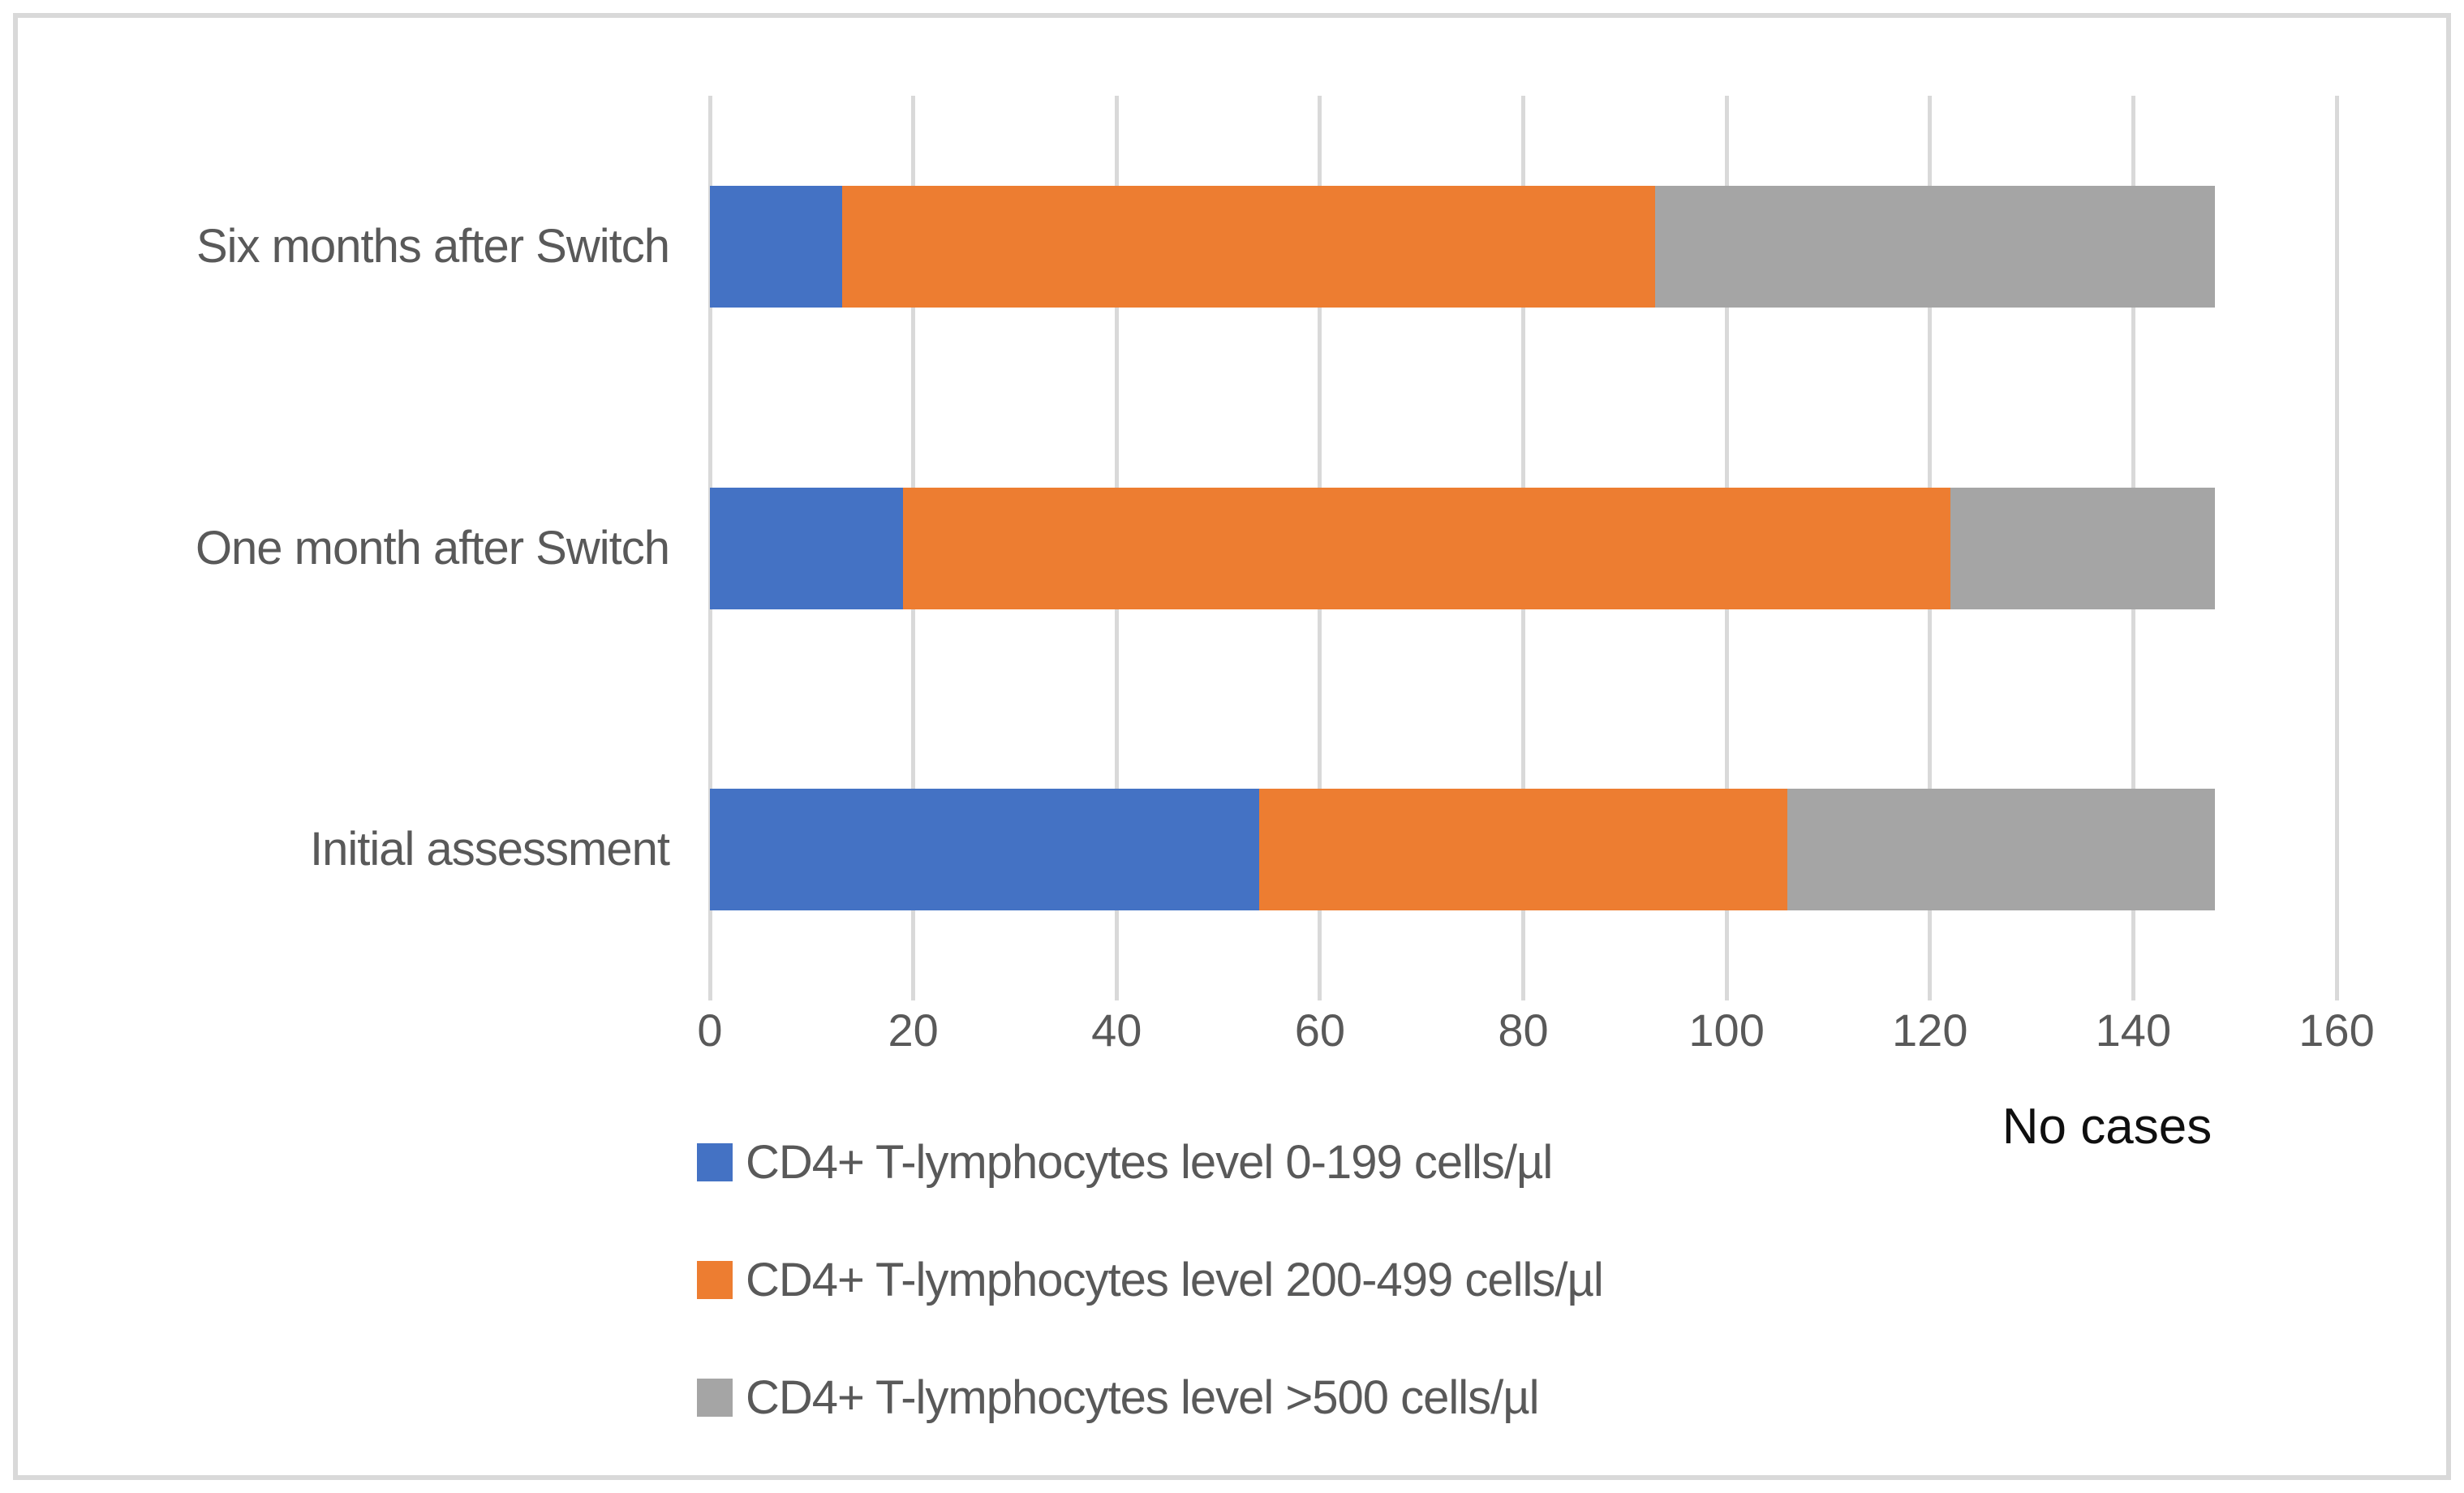 Image resolution: width=2464 pixels, height=1493 pixels. Describe the element at coordinates (1523, 1030) in the screenshot. I see `x-tick-label-80: 80` at that location.